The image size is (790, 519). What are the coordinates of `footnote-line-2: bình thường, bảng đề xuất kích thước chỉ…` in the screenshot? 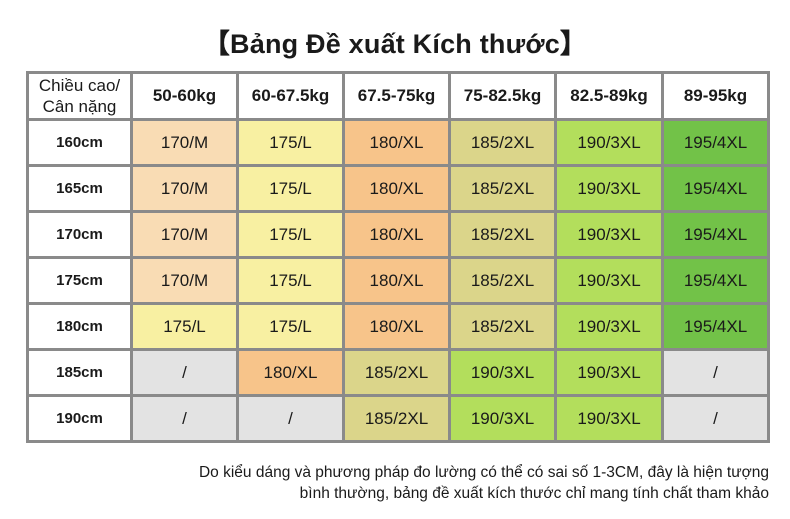 It's located at (534, 493).